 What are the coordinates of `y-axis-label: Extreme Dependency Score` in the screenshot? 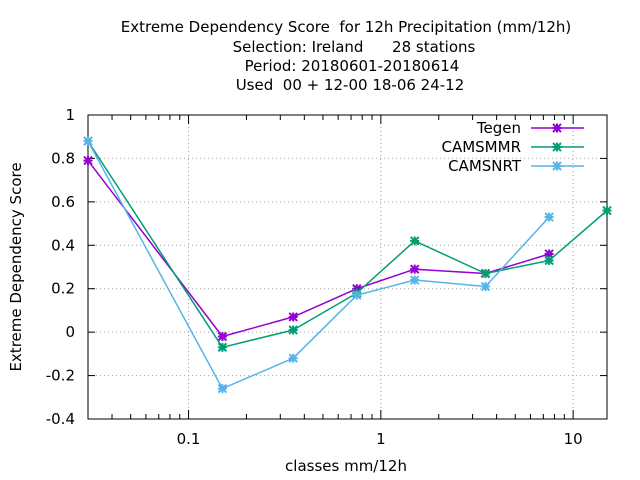 It's located at (16, 266).